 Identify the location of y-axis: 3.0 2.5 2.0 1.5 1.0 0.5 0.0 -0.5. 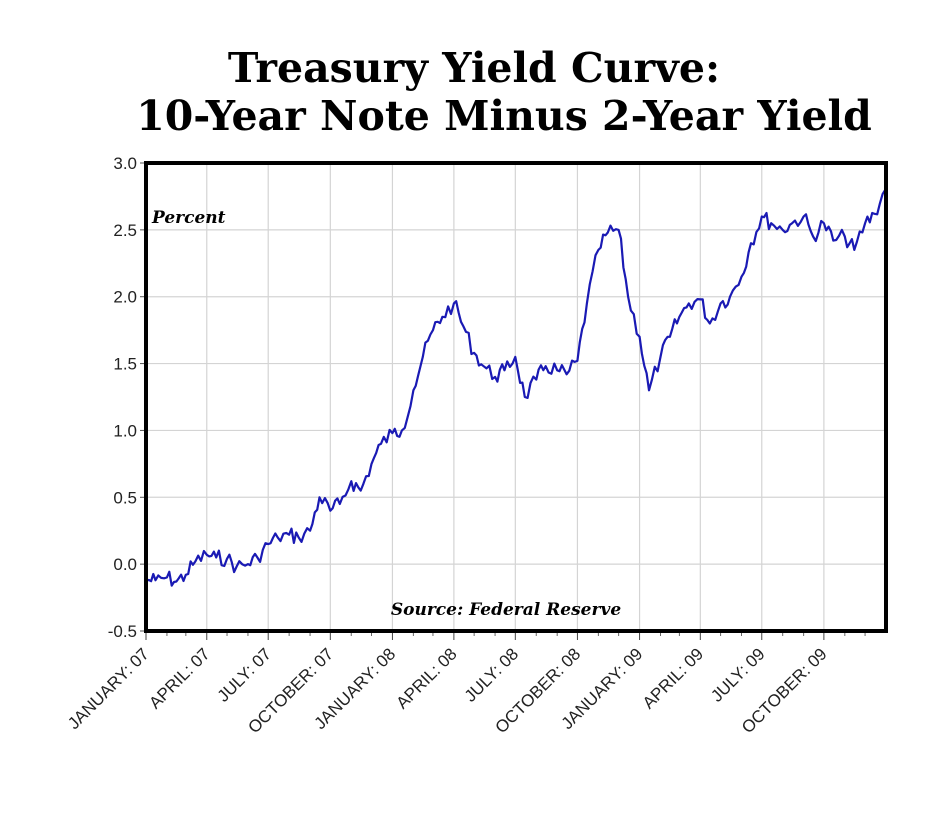
(127, 397).